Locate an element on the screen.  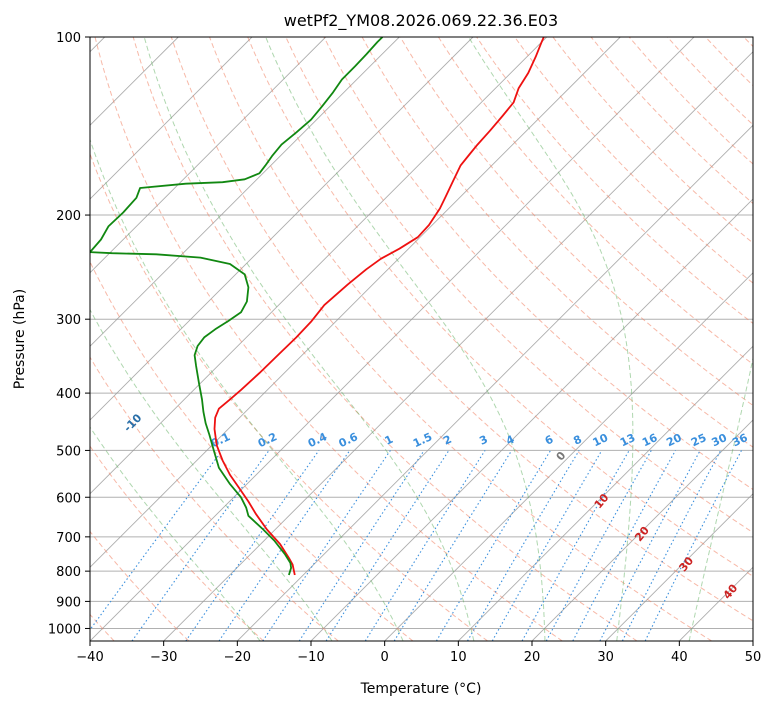
isotherm--90 is located at coordinates (208, 155).